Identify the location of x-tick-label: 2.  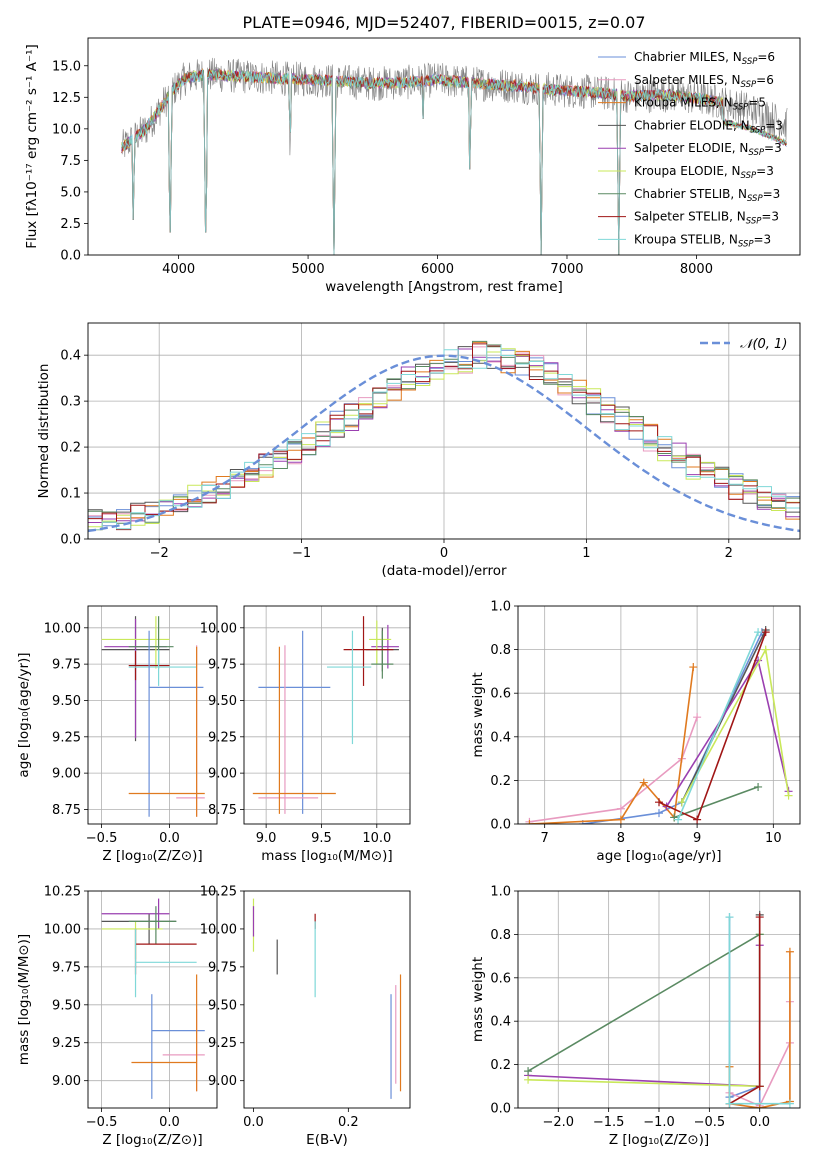
(729, 553).